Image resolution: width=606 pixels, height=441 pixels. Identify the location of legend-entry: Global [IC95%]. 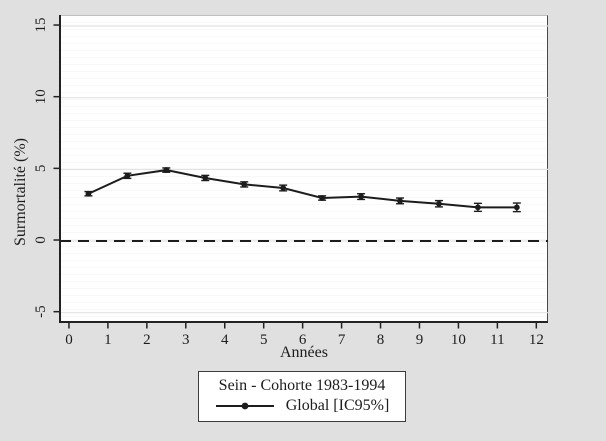
(302, 406).